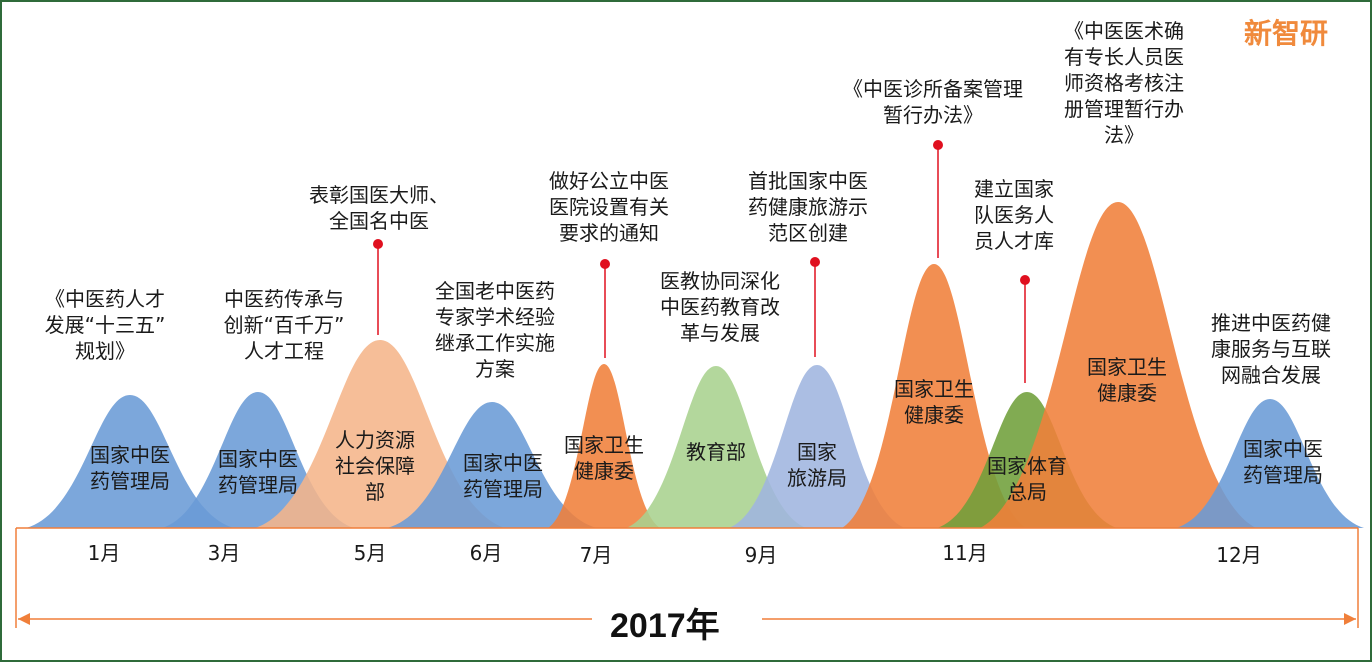 The height and width of the screenshot is (662, 1372). Describe the element at coordinates (495, 330) in the screenshot. I see `policy-text: 全国老中医药 专家学术经验 继承工作实施 方案` at that location.